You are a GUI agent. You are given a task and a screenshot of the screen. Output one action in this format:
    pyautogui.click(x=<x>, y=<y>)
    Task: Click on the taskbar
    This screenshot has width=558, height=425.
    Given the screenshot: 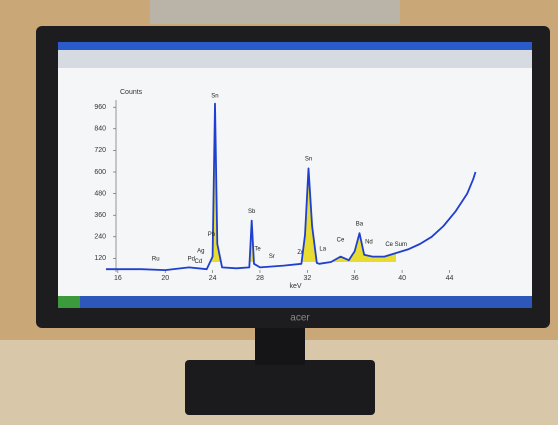 What is the action you would take?
    pyautogui.click(x=295, y=302)
    